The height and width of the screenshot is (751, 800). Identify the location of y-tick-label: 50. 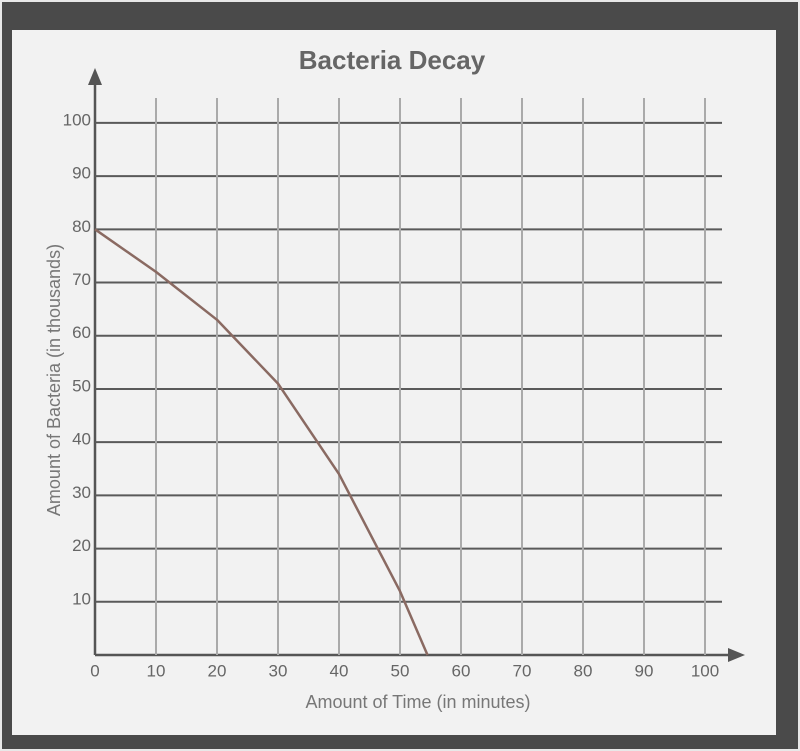
(81, 385).